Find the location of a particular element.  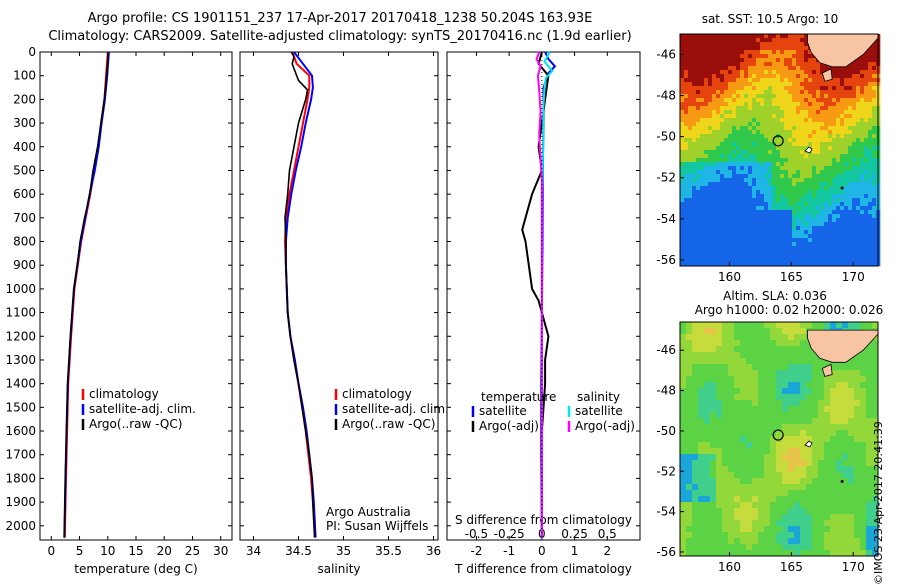

depth-tick-label: 1800 is located at coordinates (20, 478).